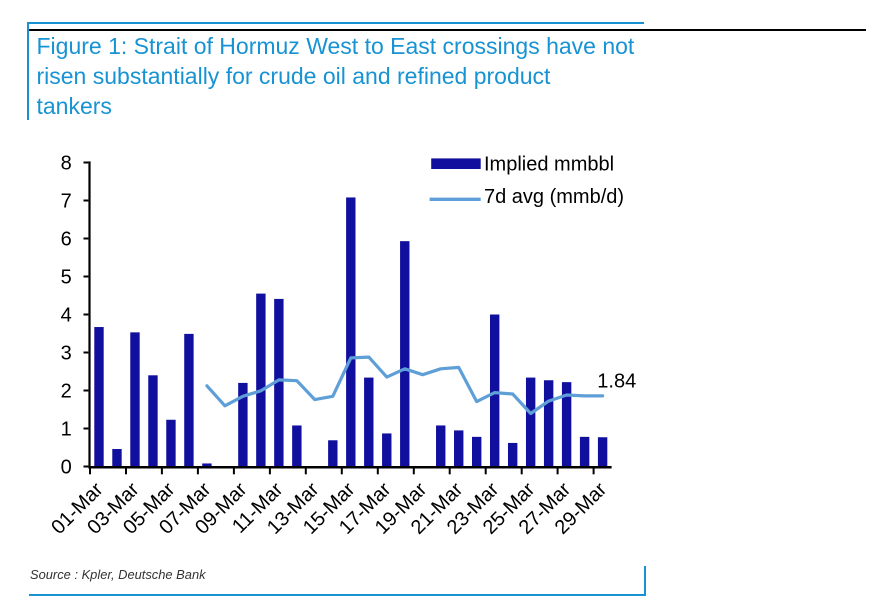 This screenshot has height=615, width=877. I want to click on svg-text: 0, so click(66, 468).